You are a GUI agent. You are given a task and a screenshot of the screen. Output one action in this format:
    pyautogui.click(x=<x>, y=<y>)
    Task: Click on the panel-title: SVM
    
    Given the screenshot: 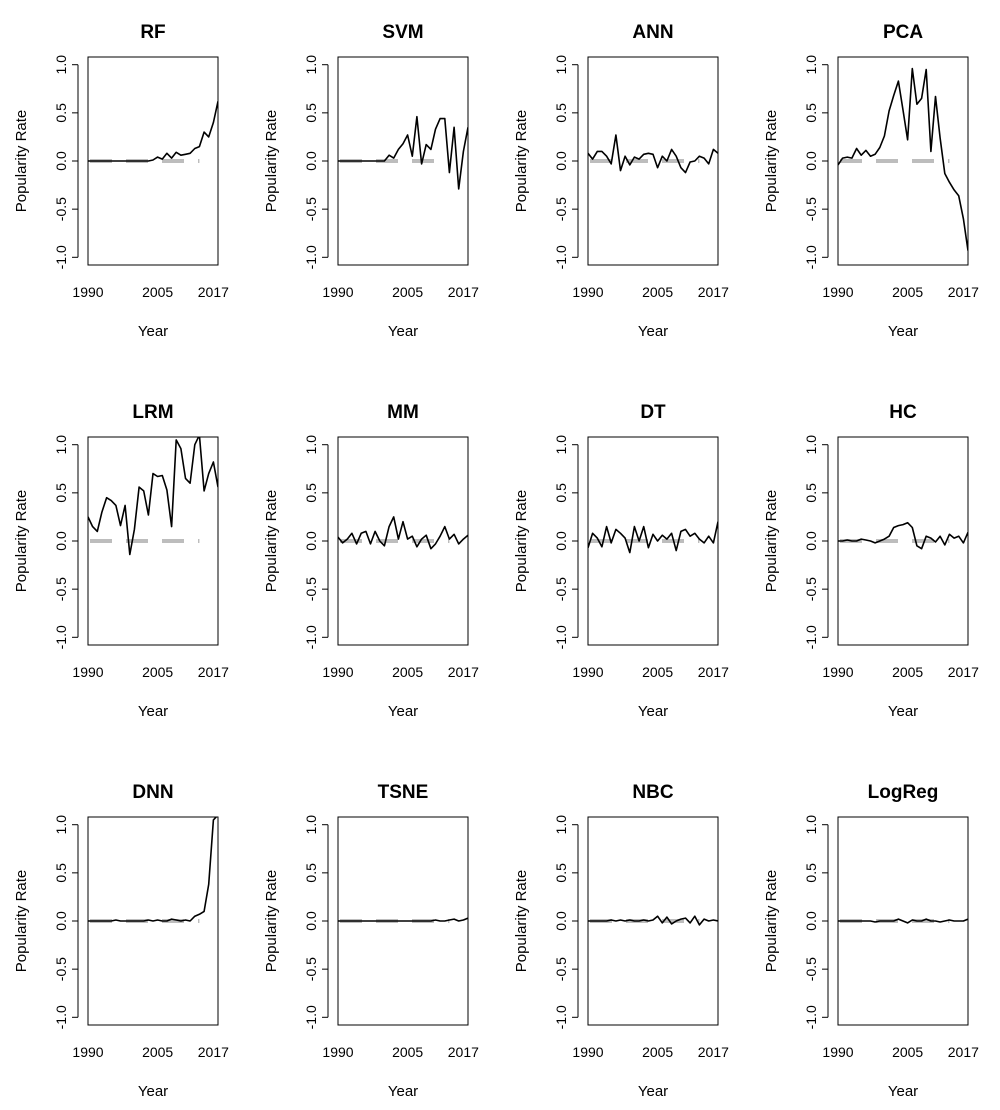 What is the action you would take?
    pyautogui.click(x=402, y=32)
    